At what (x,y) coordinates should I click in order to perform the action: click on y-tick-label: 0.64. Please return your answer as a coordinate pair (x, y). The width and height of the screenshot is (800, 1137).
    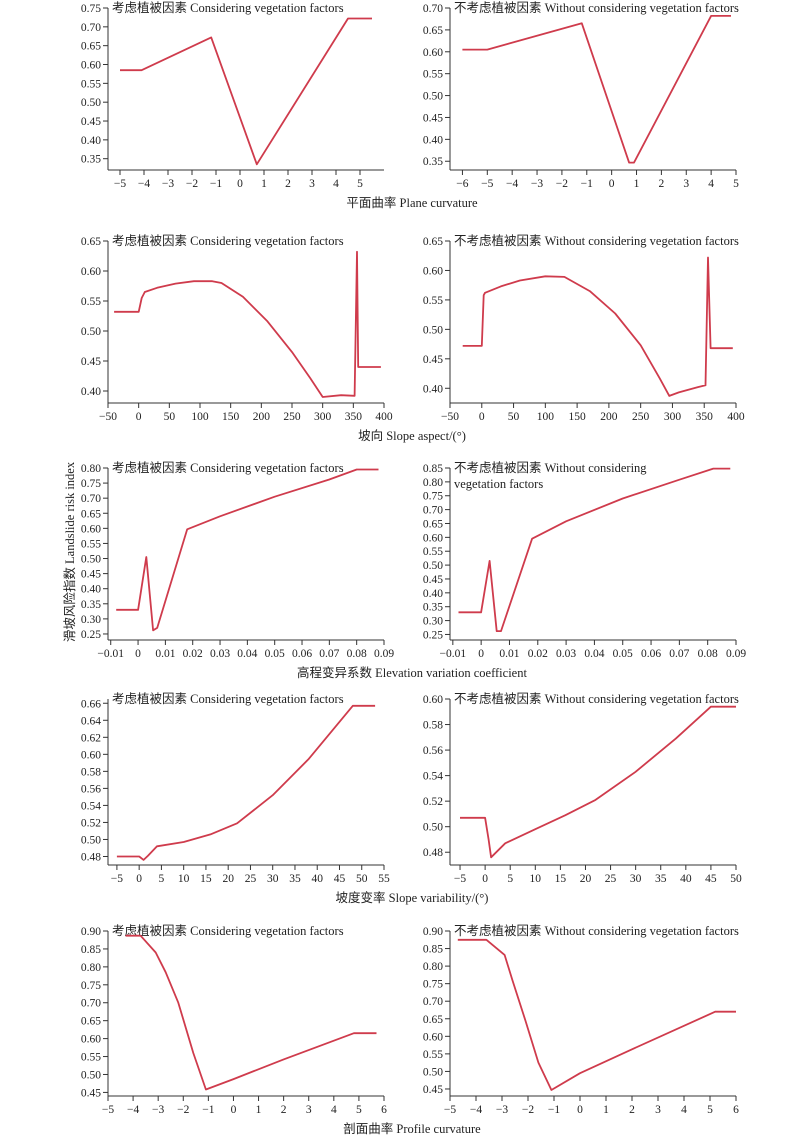
    Looking at the image, I should click on (91, 721).